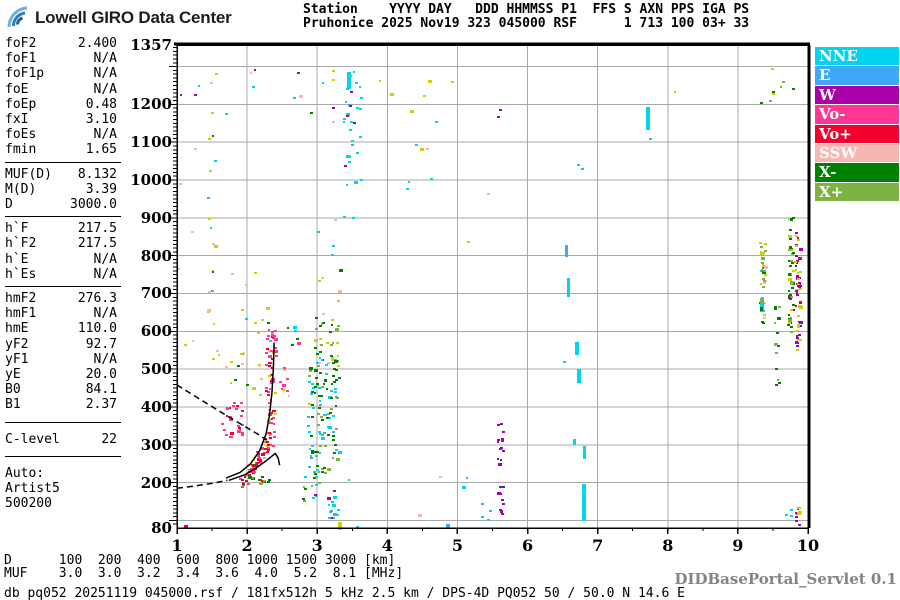  Describe the element at coordinates (97, 43) in the screenshot. I see `param-value: 2.400` at that location.